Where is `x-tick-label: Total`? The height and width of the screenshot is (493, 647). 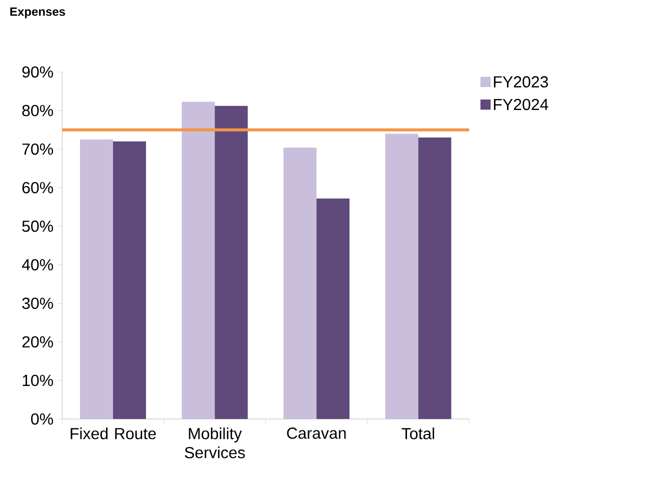 x-tick-label: Total is located at coordinates (418, 434).